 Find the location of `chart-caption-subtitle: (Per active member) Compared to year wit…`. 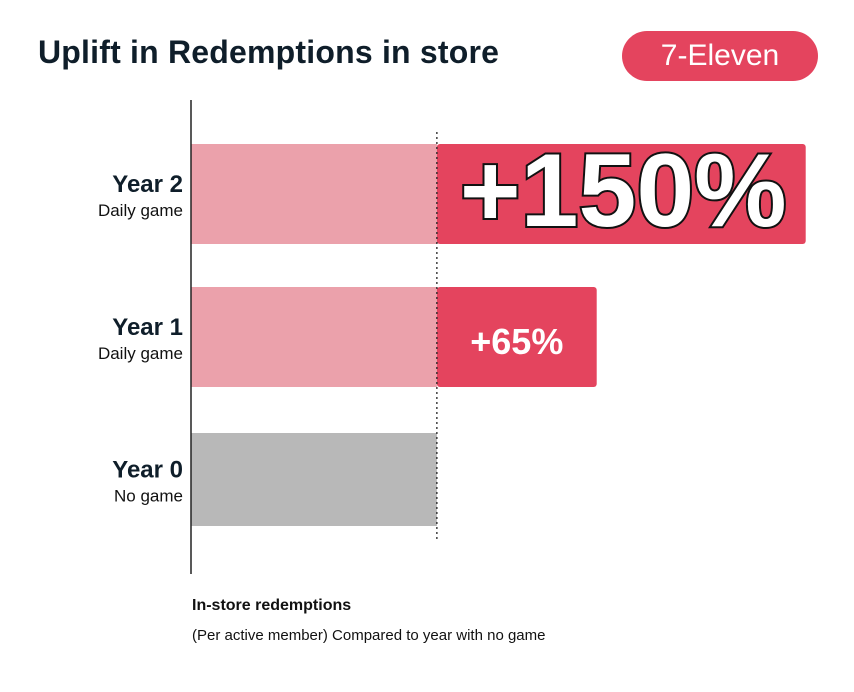

chart-caption-subtitle: (Per active member) Compared to year wit… is located at coordinates (369, 635).